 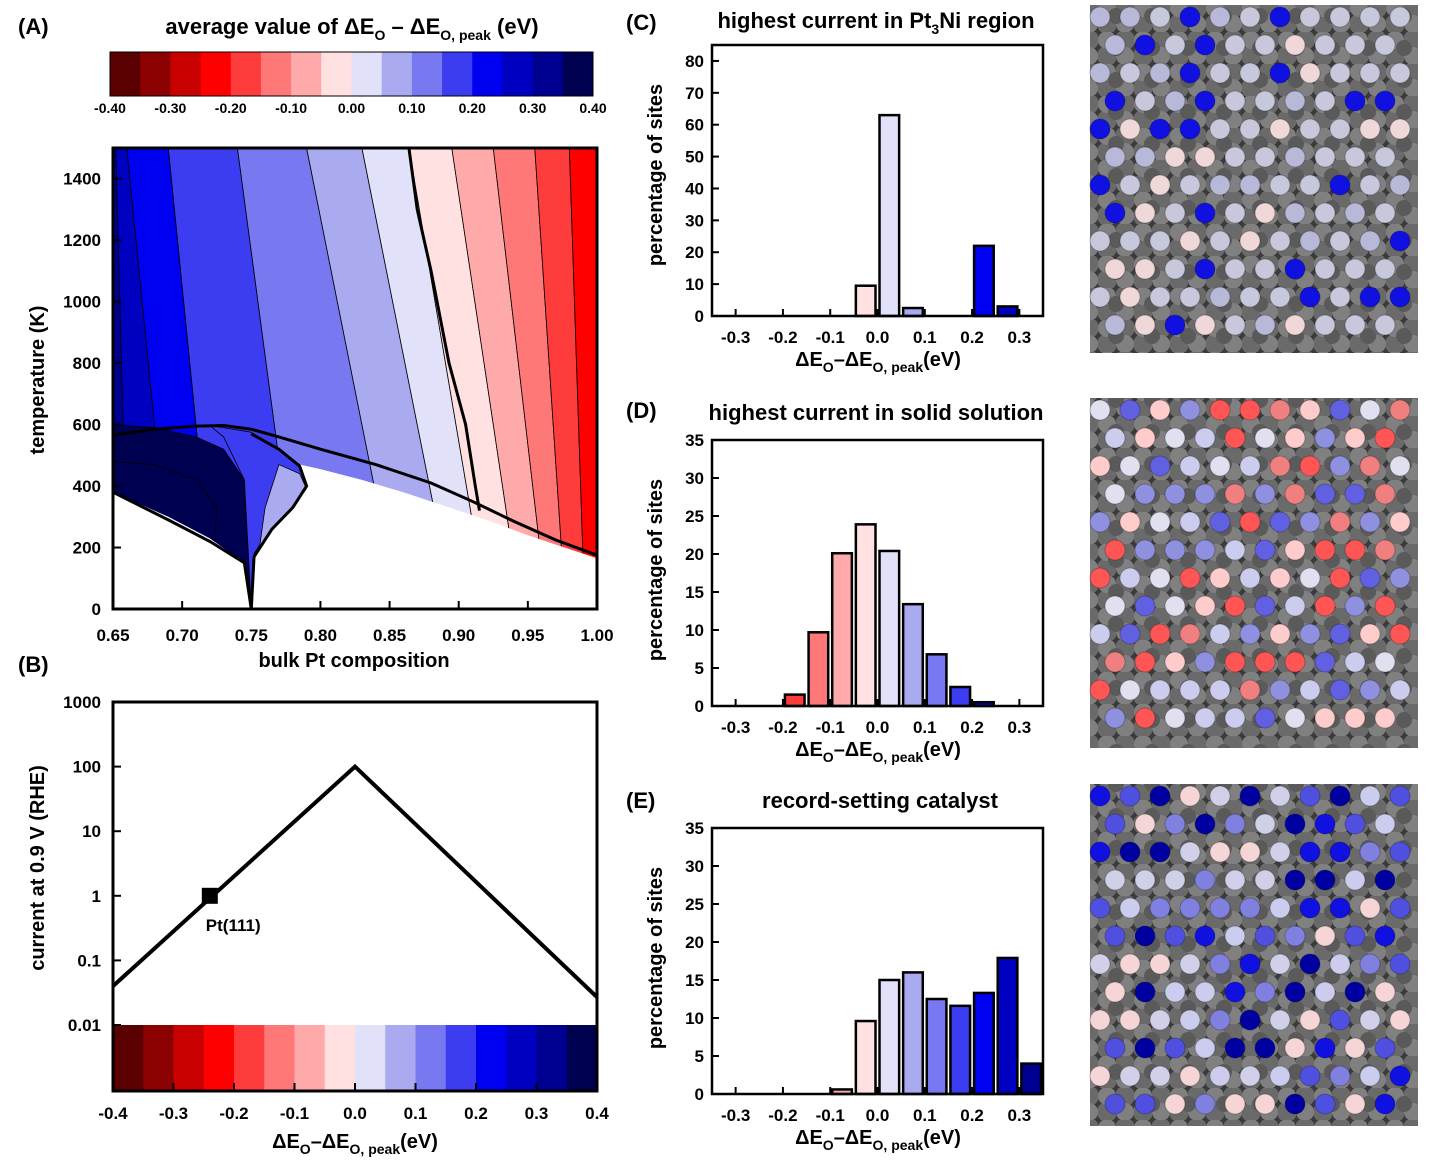 I want to click on x-tick-label: -0.2, so click(x=782, y=1115).